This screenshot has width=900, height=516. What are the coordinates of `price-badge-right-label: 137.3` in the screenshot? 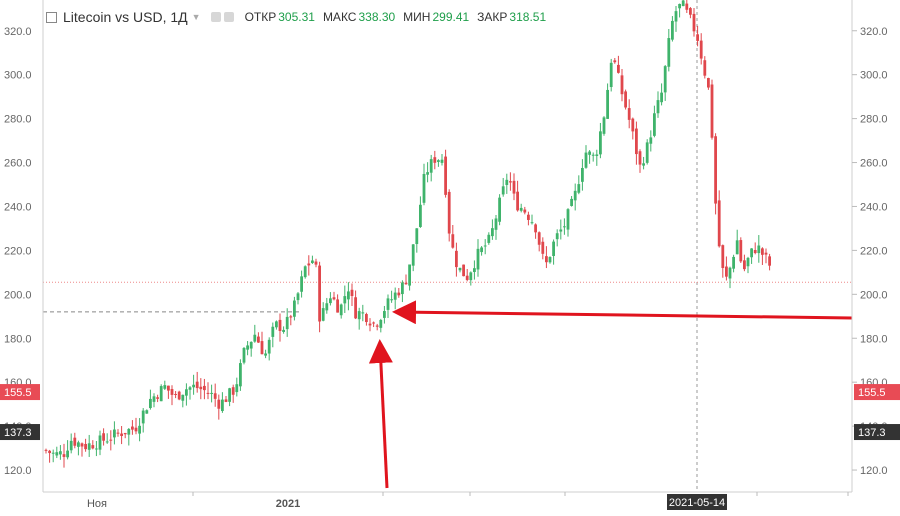 It's located at (872, 433).